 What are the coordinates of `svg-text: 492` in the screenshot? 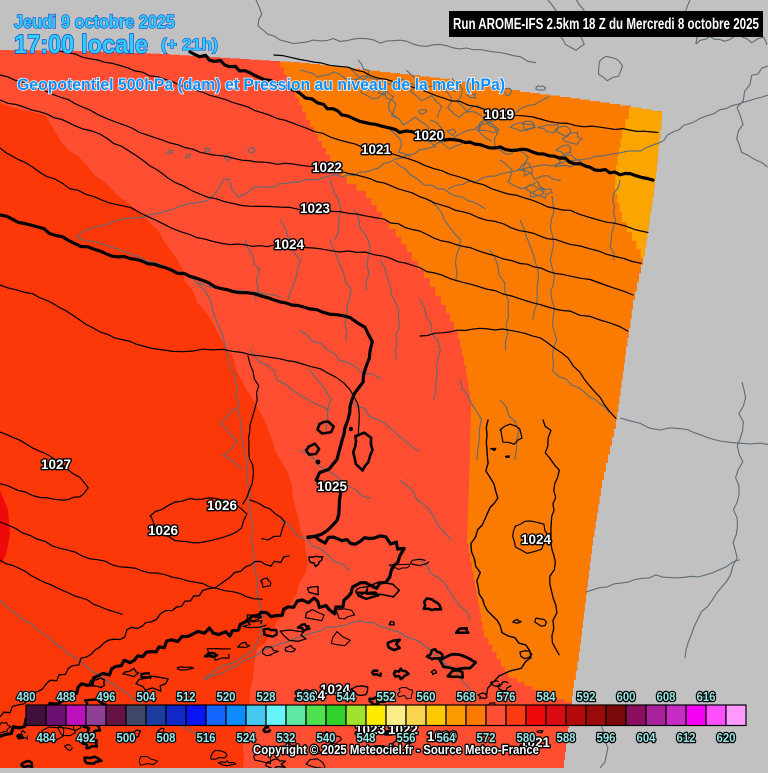 It's located at (86, 738).